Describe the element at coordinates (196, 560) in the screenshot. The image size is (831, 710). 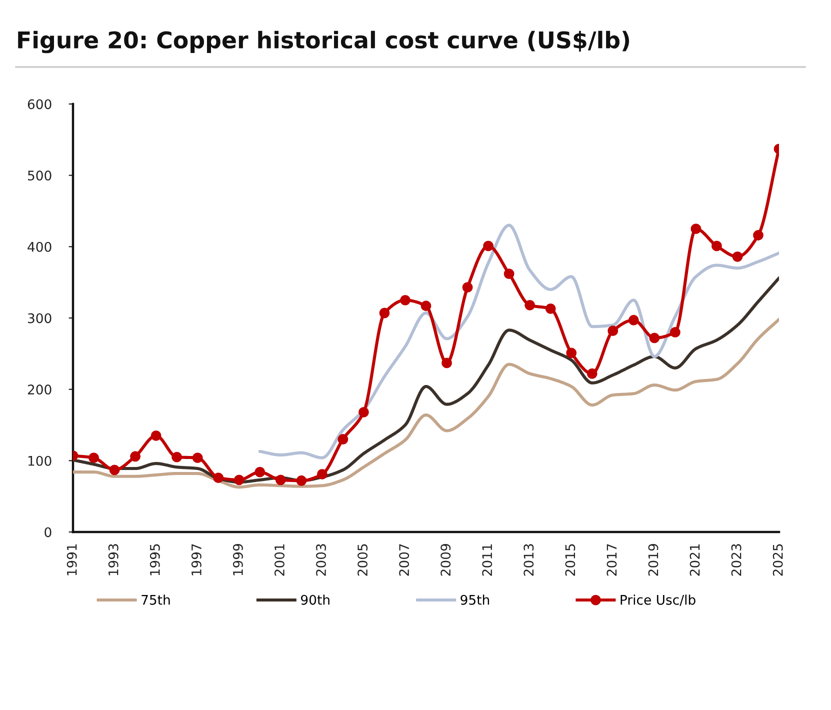
I see `x-tick-label: 1997` at that location.